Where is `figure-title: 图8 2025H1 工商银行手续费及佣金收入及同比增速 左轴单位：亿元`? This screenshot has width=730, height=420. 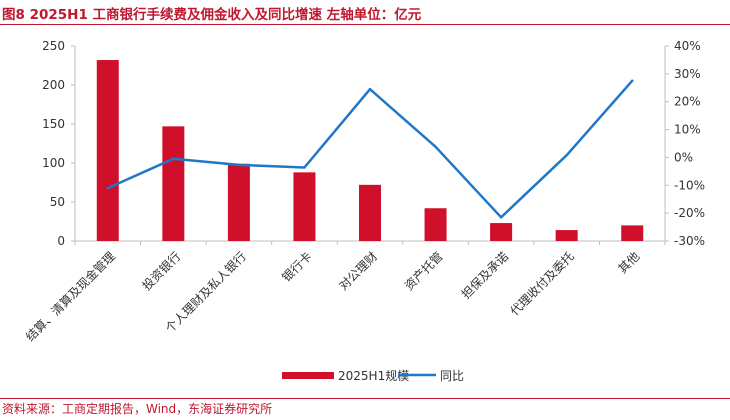
figure-title: 图8 2025H1 工商银行手续费及佣金收入及同比增速 左轴单位：亿元 is located at coordinates (212, 15).